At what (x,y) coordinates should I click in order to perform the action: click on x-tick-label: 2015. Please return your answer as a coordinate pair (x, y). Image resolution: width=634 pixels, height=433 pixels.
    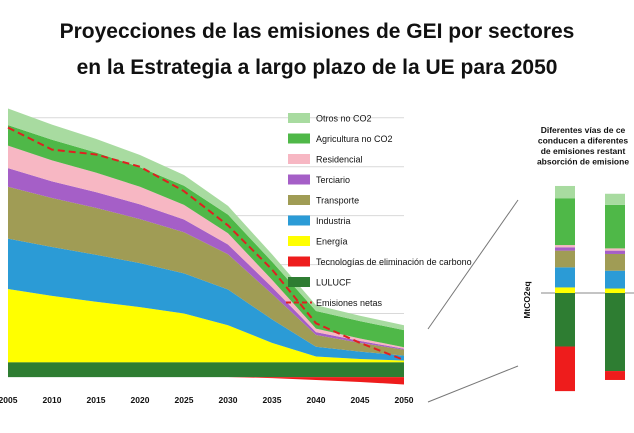
    Looking at the image, I should click on (96, 400).